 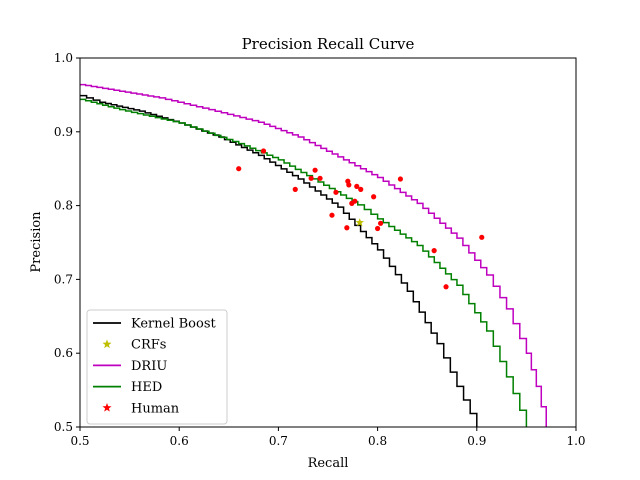 I want to click on x-tick-label: 0.7, so click(x=278, y=441).